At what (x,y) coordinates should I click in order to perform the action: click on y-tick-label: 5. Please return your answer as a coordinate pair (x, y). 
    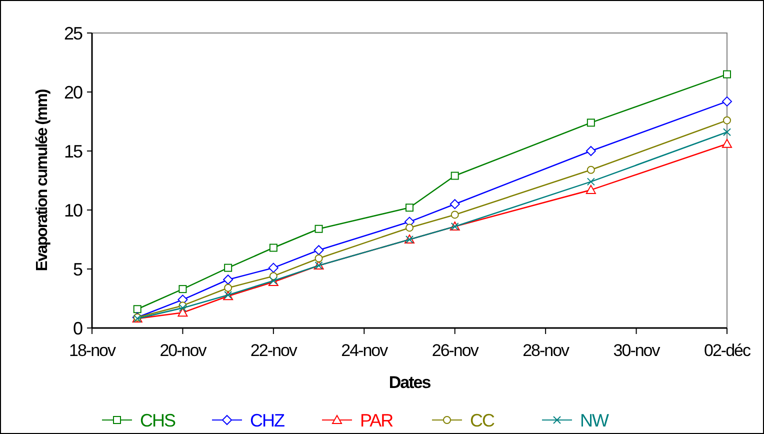
    Looking at the image, I should click on (77, 269).